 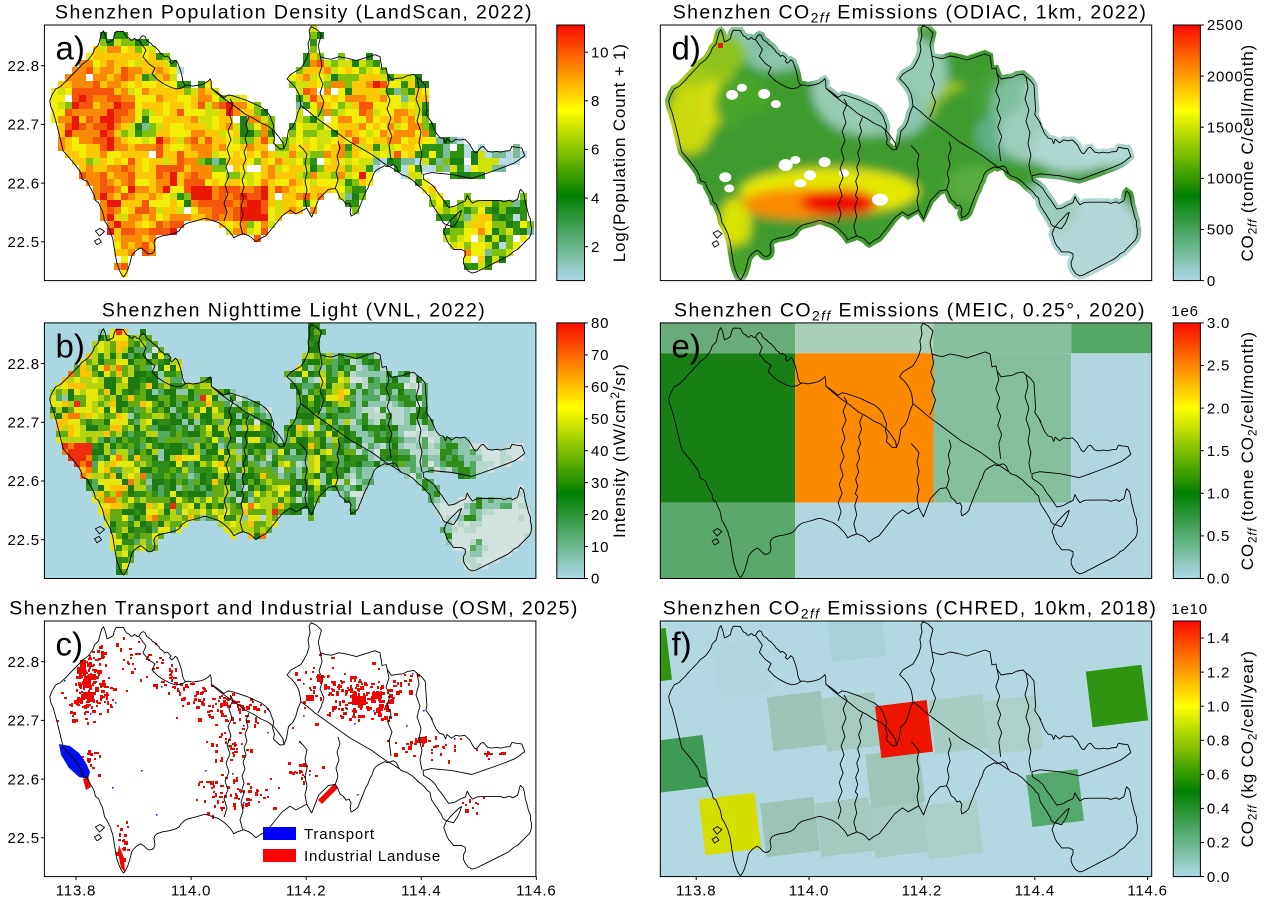 I want to click on svg-text: Industrial Landuse, so click(x=372, y=856).